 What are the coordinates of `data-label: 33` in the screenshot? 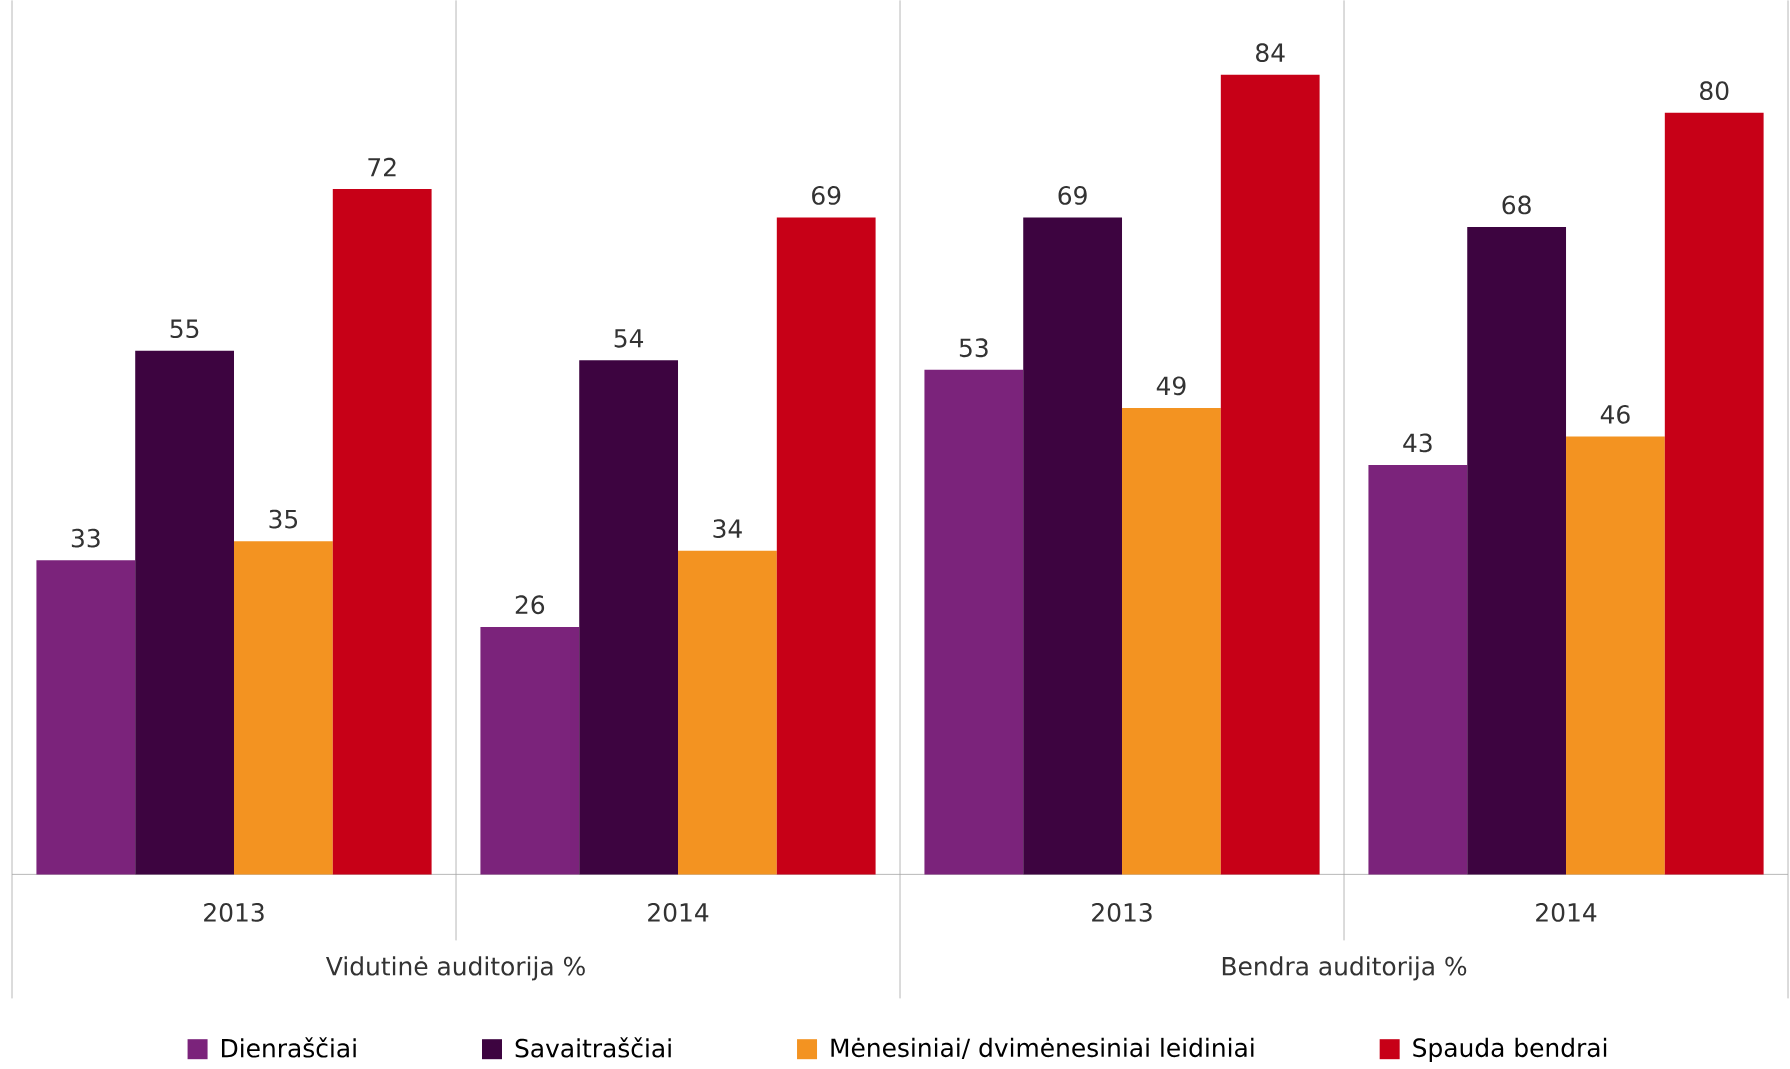 It's located at (85, 538).